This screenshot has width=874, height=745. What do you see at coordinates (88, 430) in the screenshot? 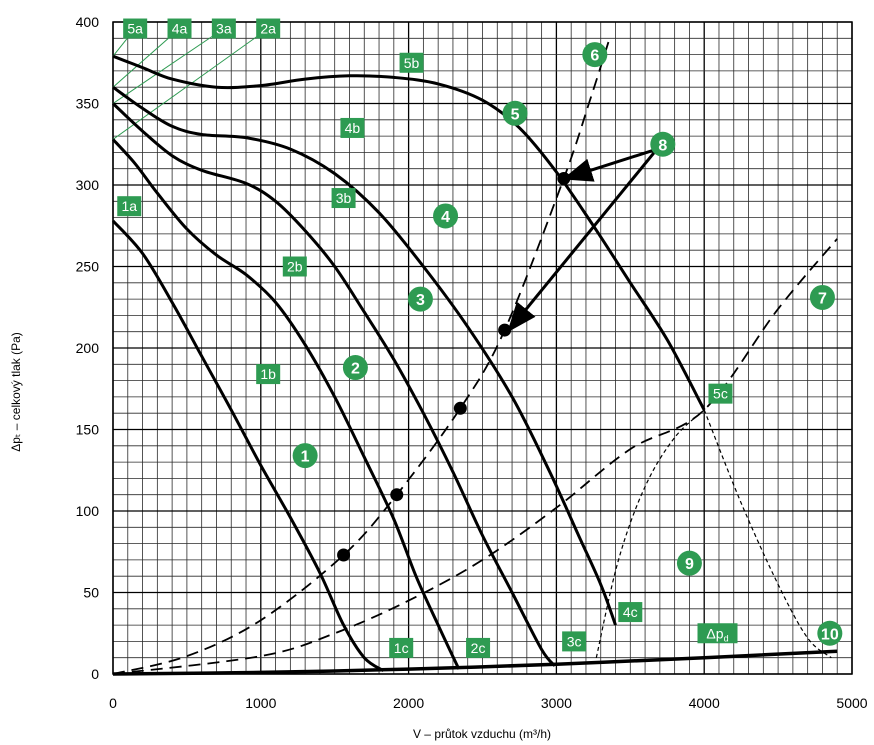
I see `y-tick-label: 150` at bounding box center [88, 430].